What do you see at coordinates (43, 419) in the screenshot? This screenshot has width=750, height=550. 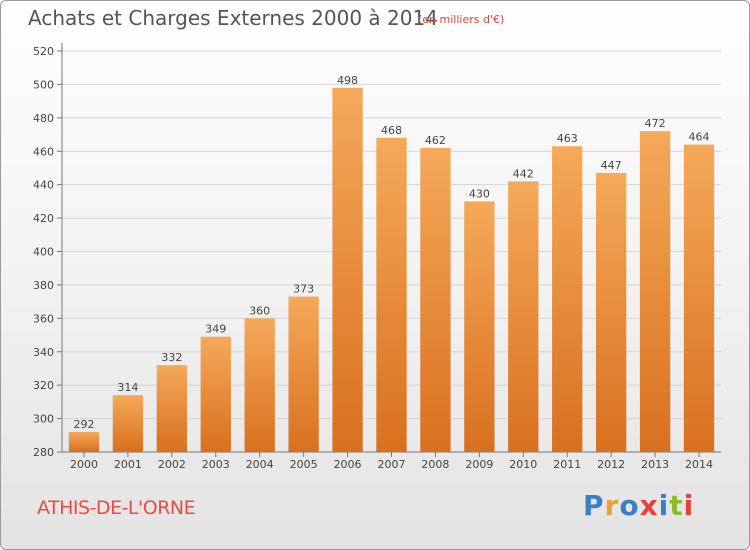 I see `y-tick-label: 300` at bounding box center [43, 419].